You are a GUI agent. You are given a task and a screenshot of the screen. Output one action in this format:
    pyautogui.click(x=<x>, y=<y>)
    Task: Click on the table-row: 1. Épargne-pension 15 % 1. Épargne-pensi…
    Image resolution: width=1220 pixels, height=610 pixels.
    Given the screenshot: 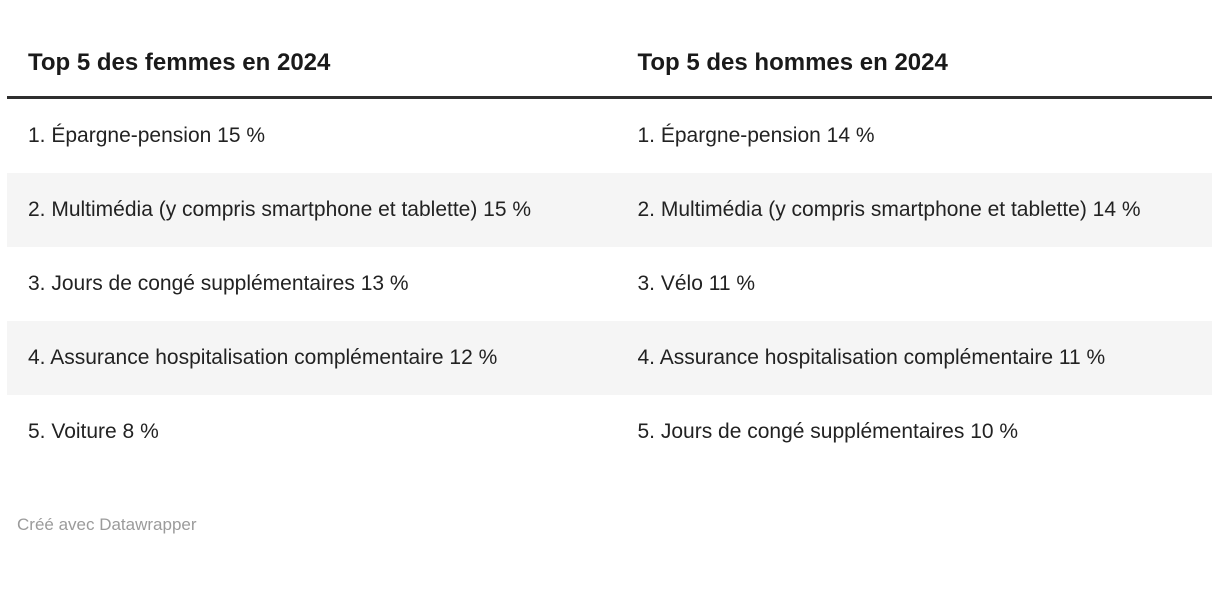 What is the action you would take?
    pyautogui.click(x=609, y=136)
    